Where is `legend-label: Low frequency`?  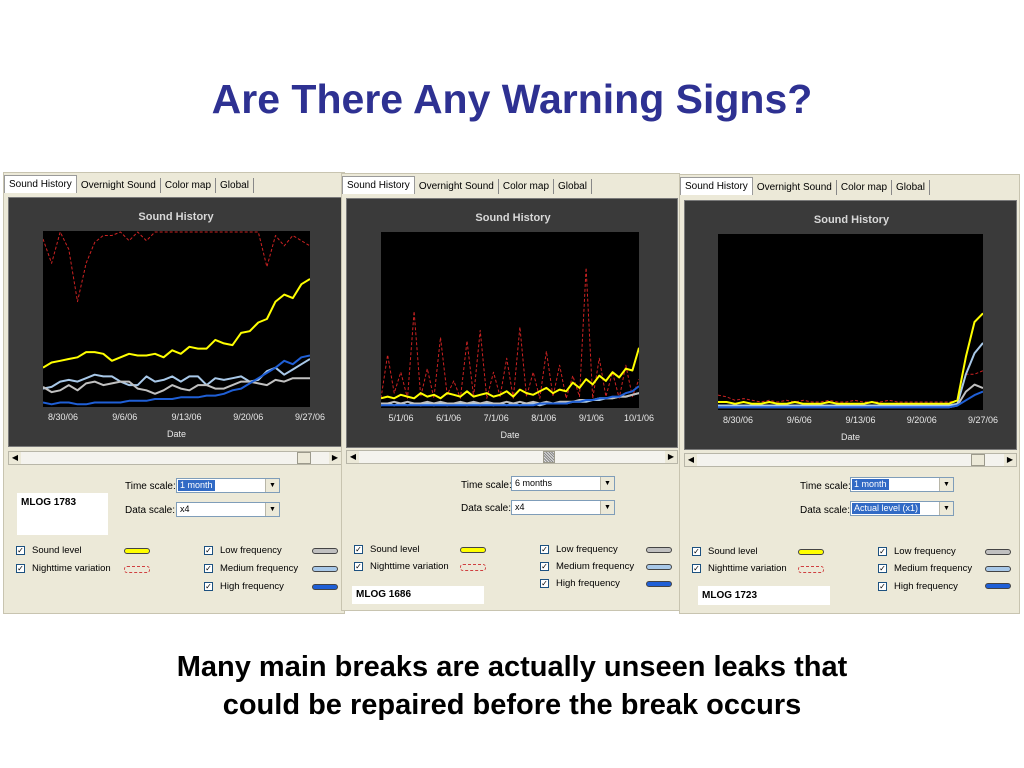
legend-label: Low frequency is located at coordinates (925, 551).